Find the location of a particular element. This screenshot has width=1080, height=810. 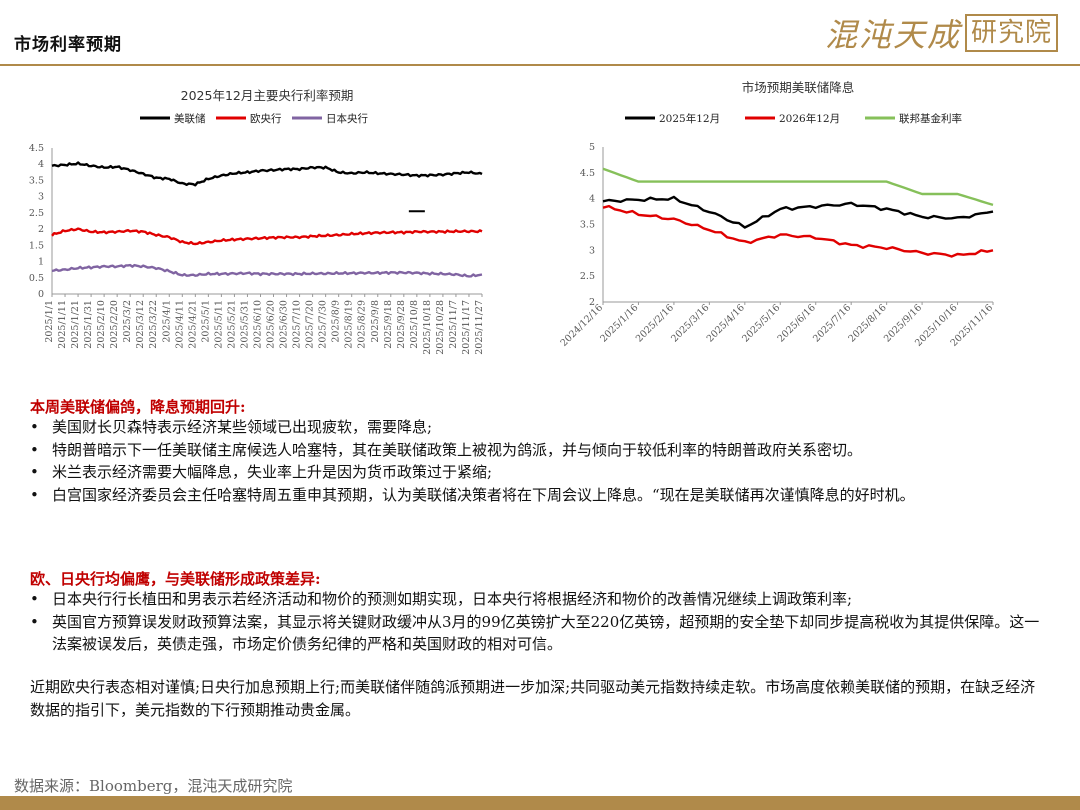

x-tick-label: 2025/3/12 is located at coordinates (140, 324).